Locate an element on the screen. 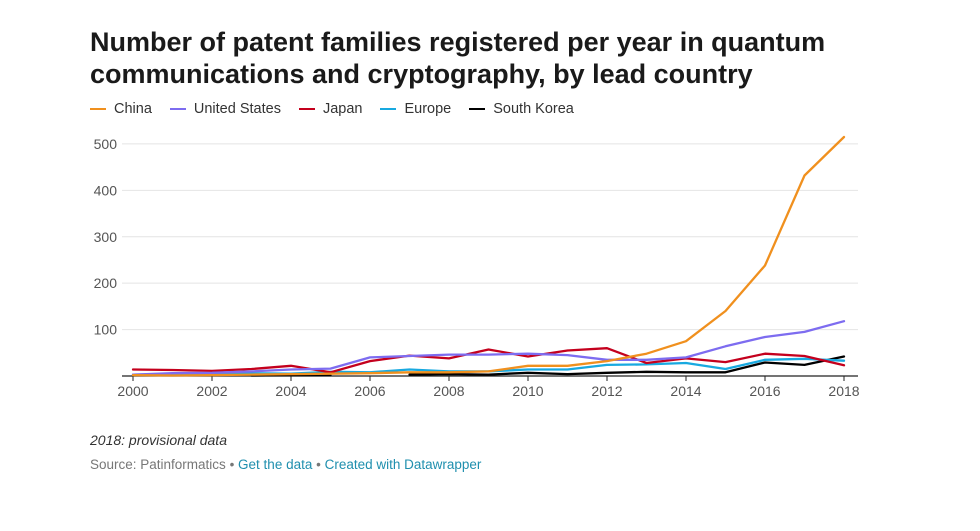 Image resolution: width=980 pixels, height=531 pixels. chart-legend: China United States Japan Europe South Korea is located at coordinates (332, 109).